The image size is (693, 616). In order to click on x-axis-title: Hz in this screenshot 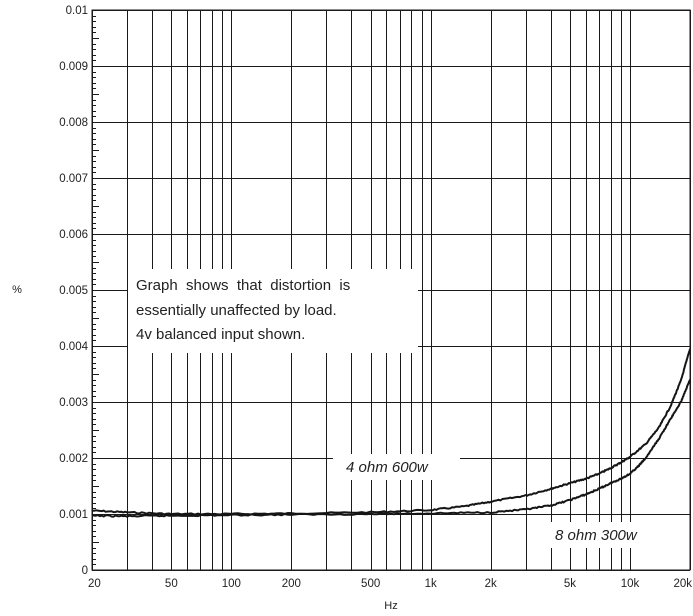, I will do `click(390, 606)`.